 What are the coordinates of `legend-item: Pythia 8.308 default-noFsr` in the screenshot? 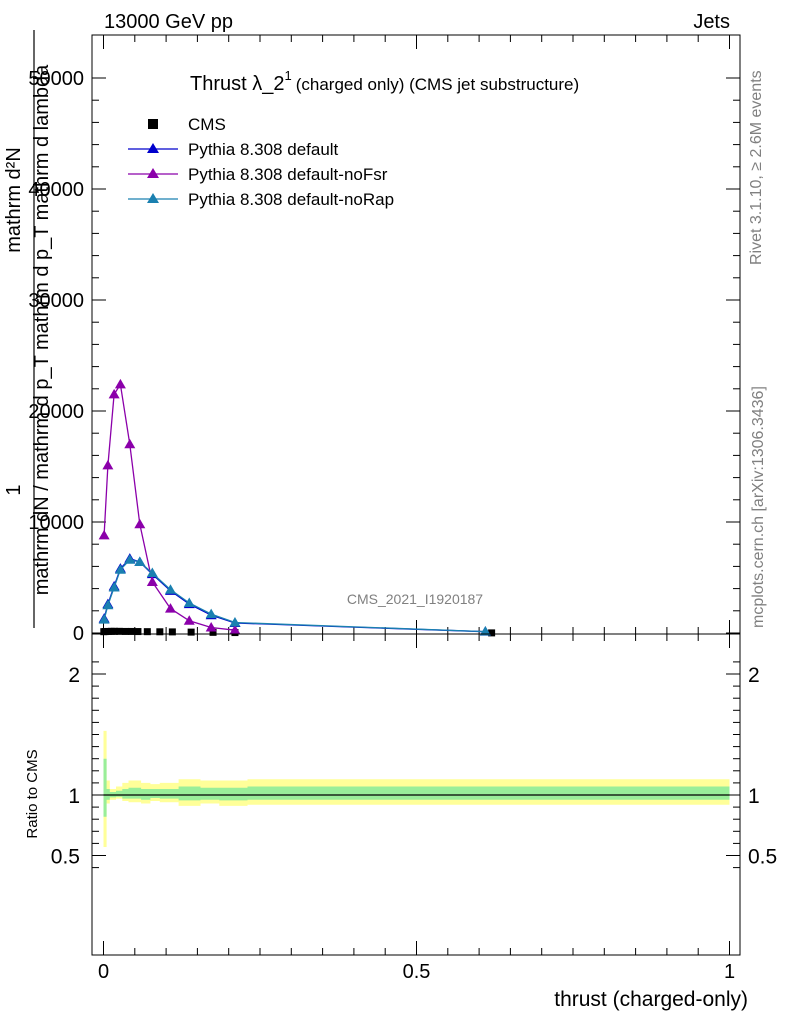 It's located at (258, 174).